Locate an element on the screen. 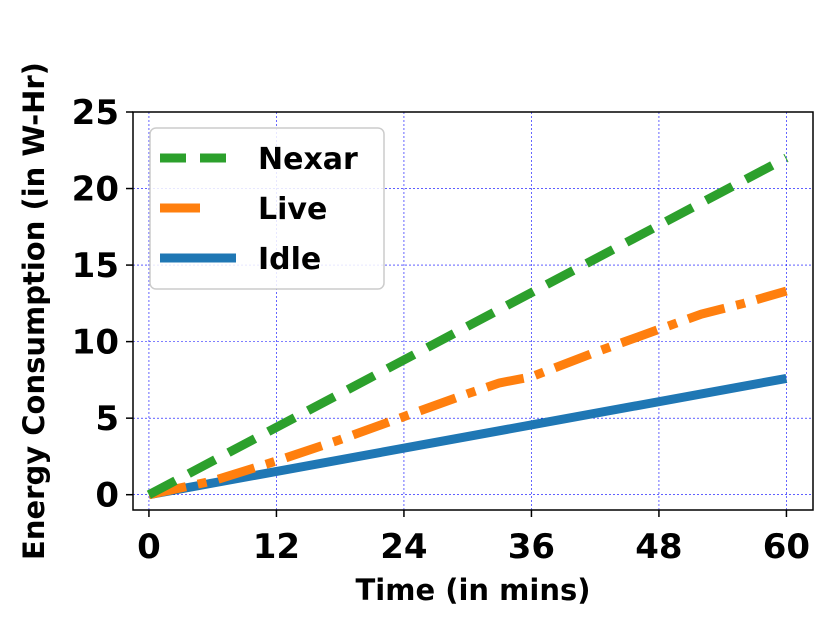 The image size is (831, 626). legend-label-live: Live is located at coordinates (292, 209).